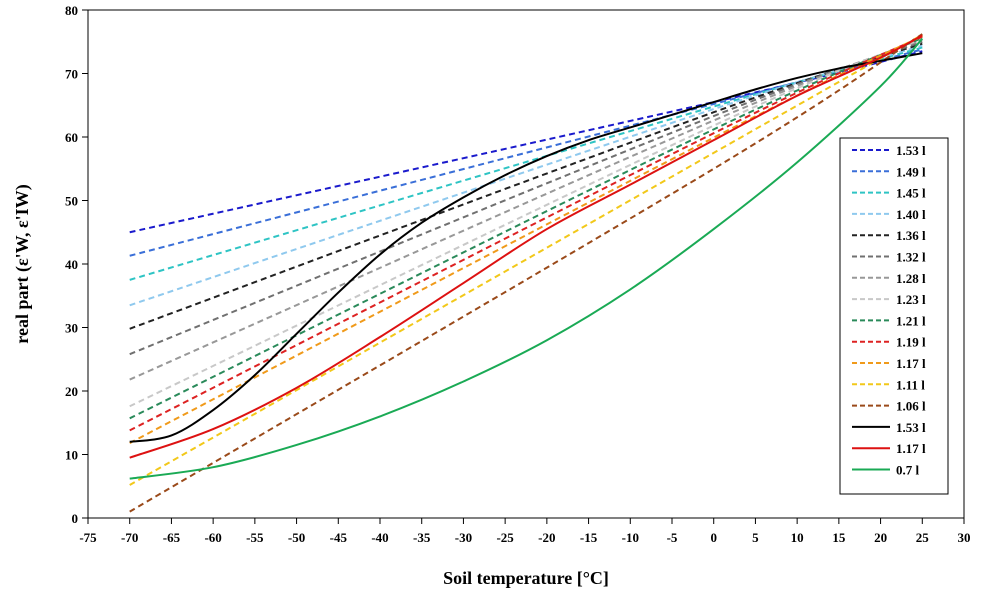 This screenshot has height=592, width=981. I want to click on x-tick-label: -10, so click(630, 537).